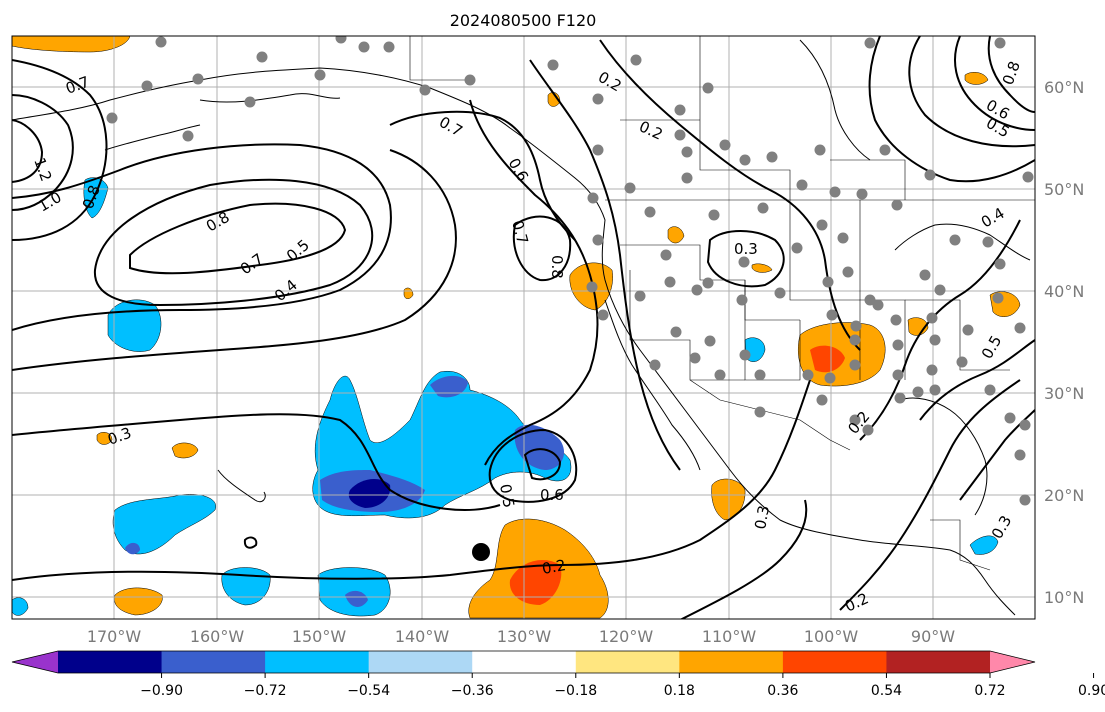 This screenshot has width=1105, height=712. Describe the element at coordinates (557, 267) in the screenshot. I see `contour-label: 0.8` at that location.